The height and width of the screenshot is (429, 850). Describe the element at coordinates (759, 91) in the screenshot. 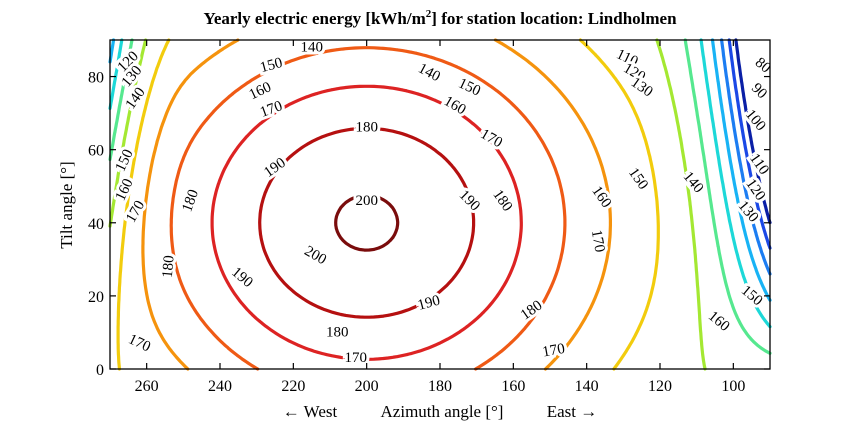

I see `contour-label: 90` at that location.